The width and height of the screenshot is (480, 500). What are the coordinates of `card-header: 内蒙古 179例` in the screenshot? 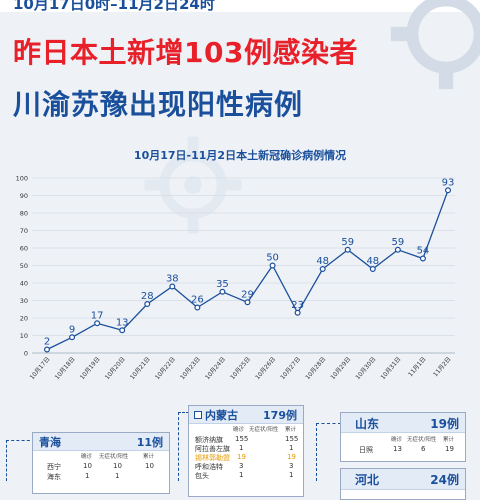 It's located at (246, 415).